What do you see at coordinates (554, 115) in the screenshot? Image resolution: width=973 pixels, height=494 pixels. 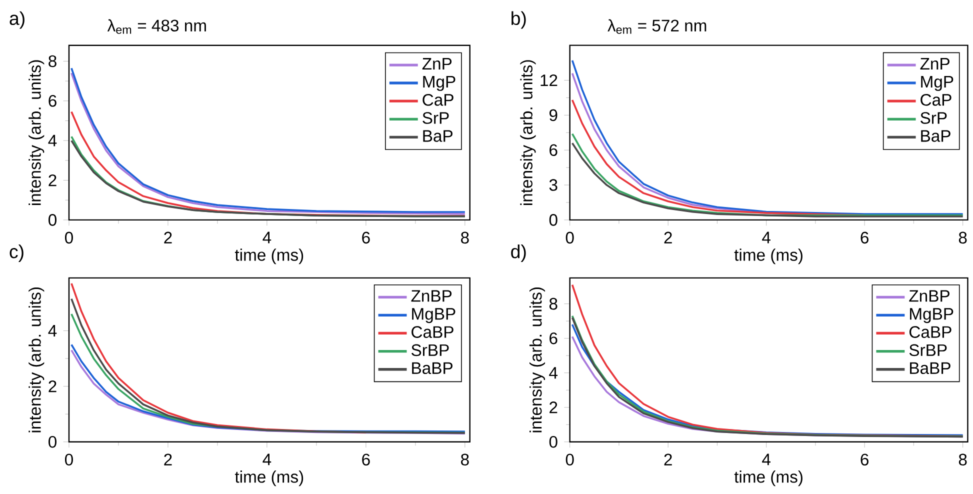 I see `y-tick-label: 9` at bounding box center [554, 115].